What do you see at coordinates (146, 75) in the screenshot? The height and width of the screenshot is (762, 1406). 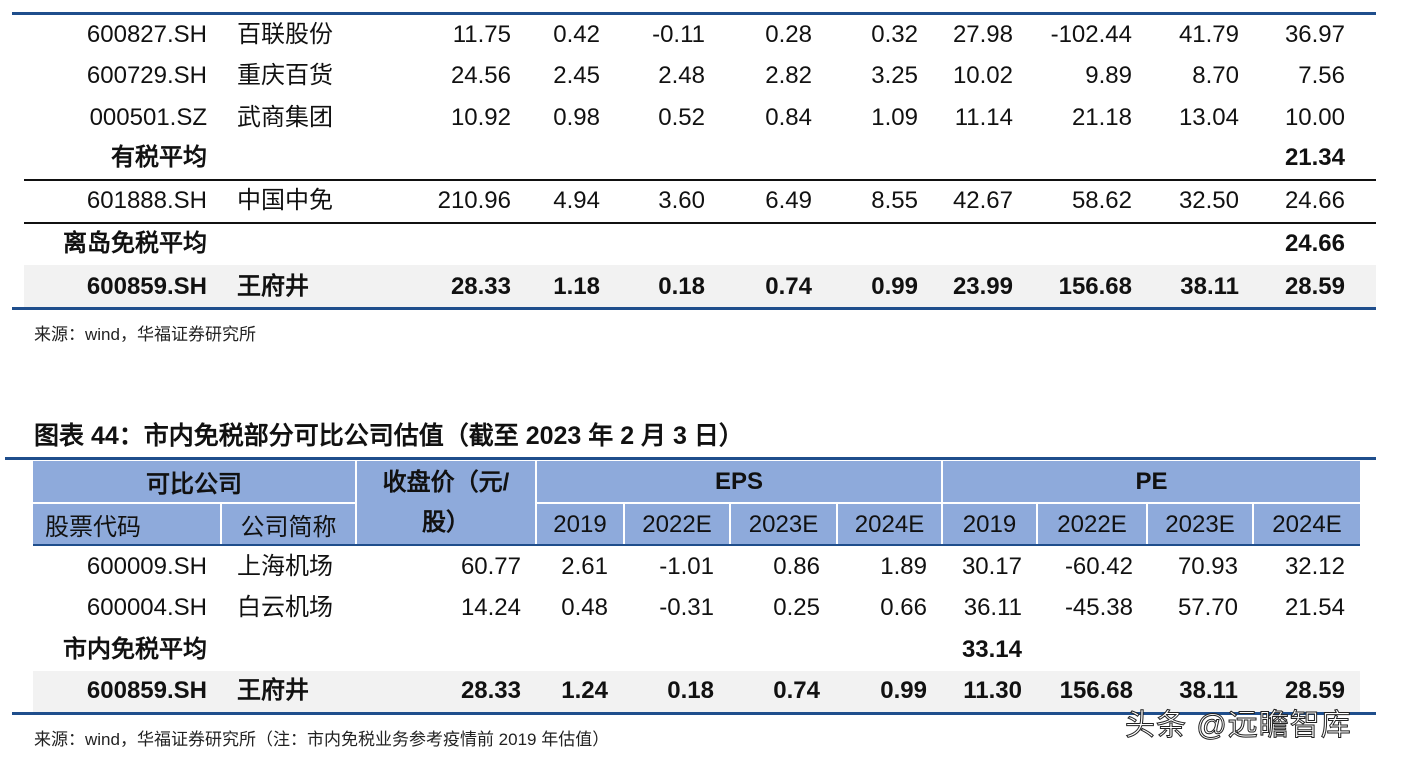 I see `table1-stock-code: 600729.SH` at bounding box center [146, 75].